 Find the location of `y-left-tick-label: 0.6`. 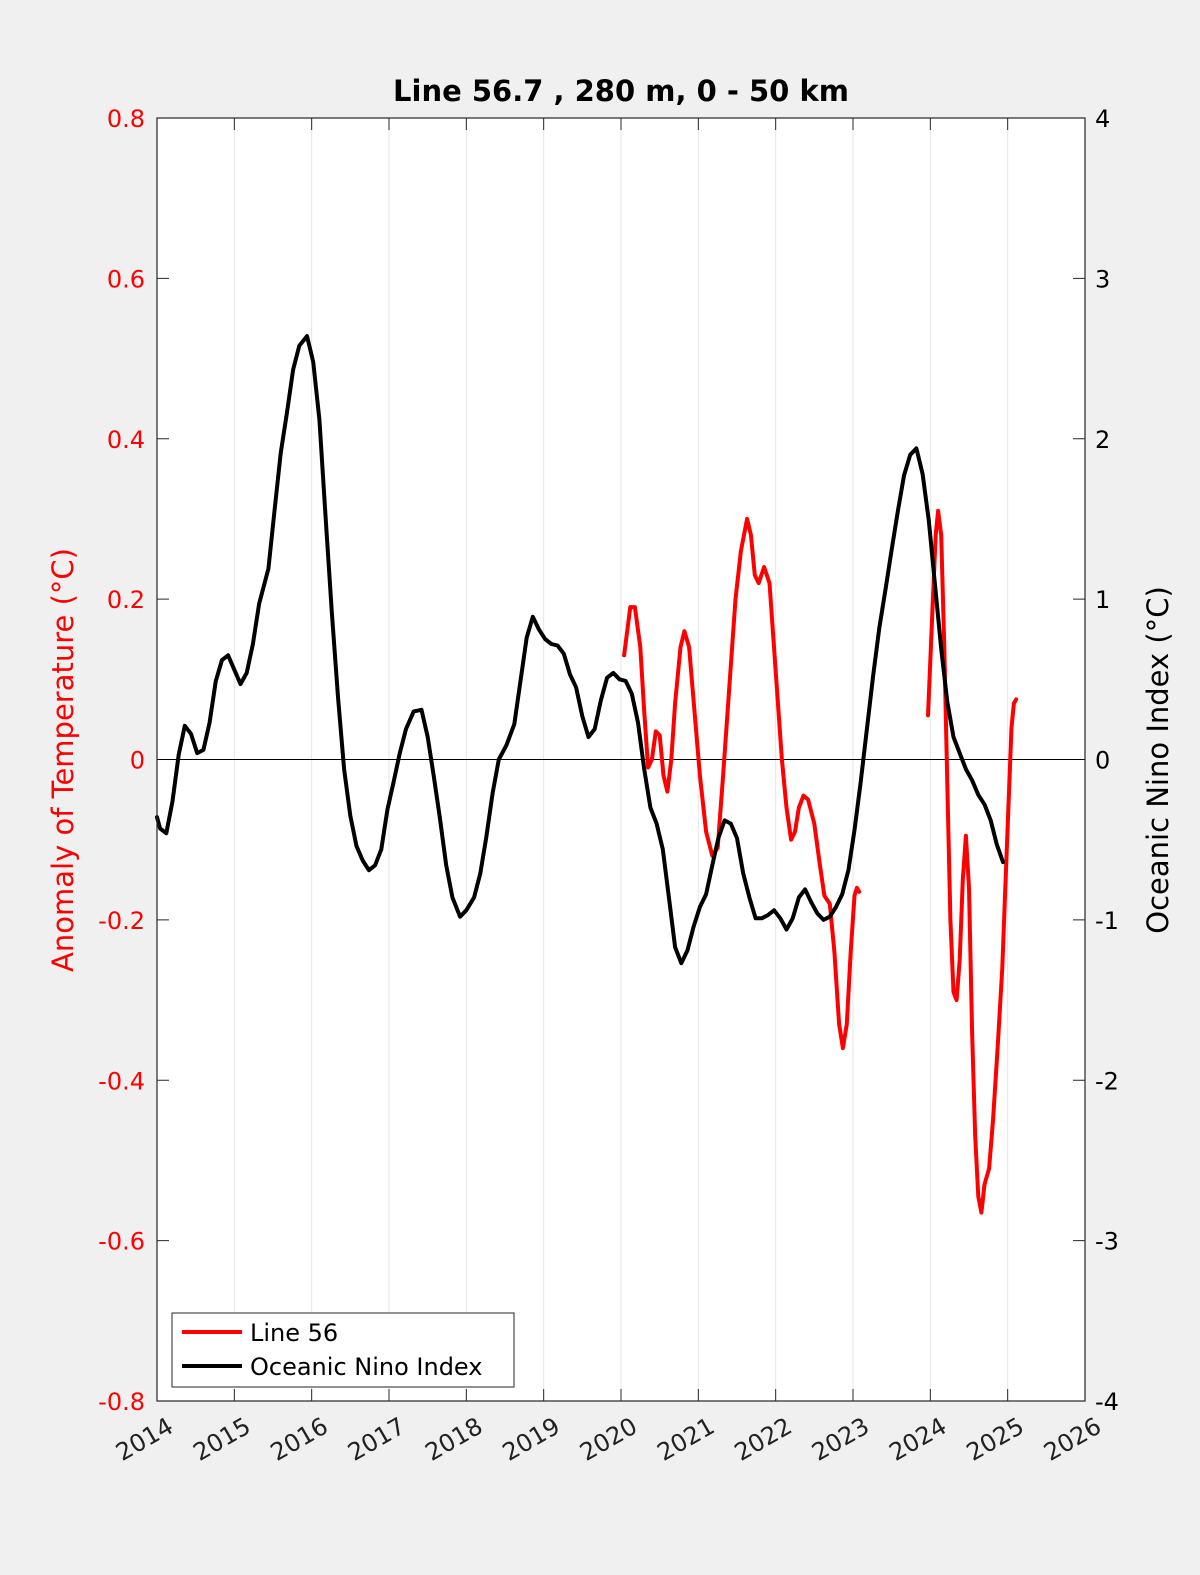

y-left-tick-label: 0.6 is located at coordinates (126, 279).